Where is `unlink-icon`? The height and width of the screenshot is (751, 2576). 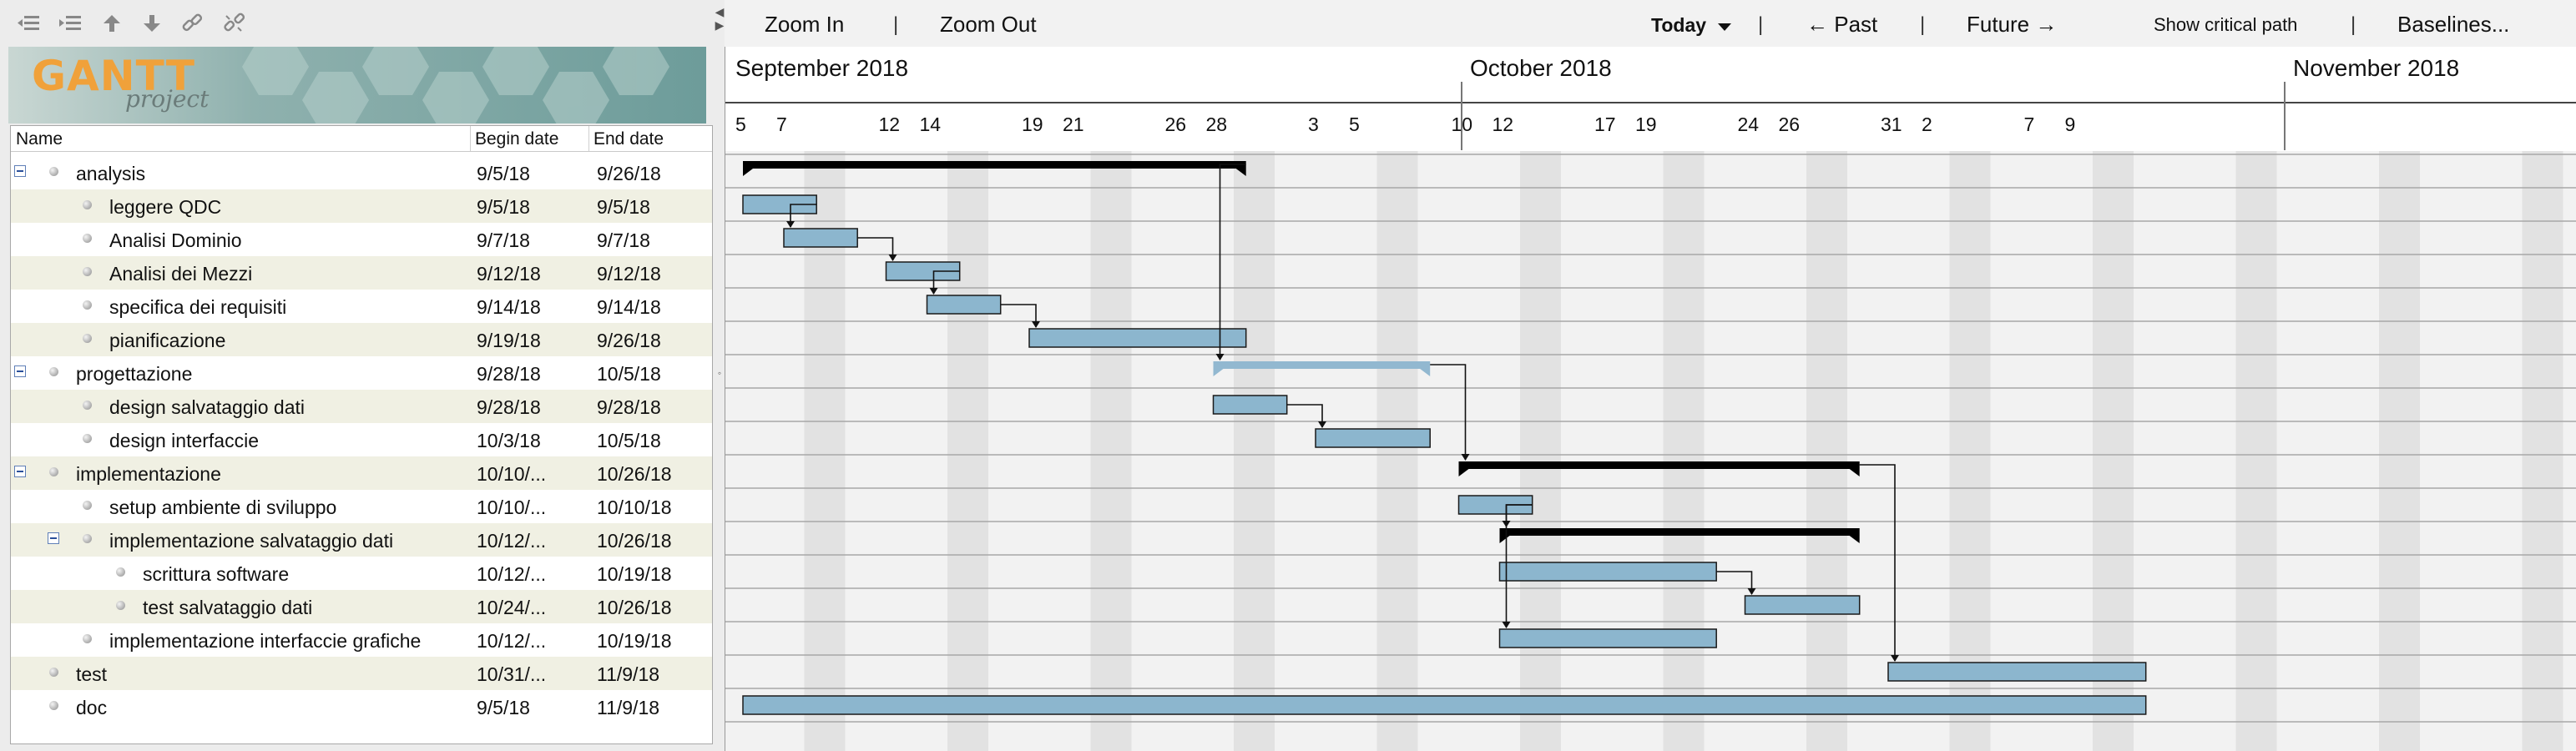
unlink-icon is located at coordinates (233, 23).